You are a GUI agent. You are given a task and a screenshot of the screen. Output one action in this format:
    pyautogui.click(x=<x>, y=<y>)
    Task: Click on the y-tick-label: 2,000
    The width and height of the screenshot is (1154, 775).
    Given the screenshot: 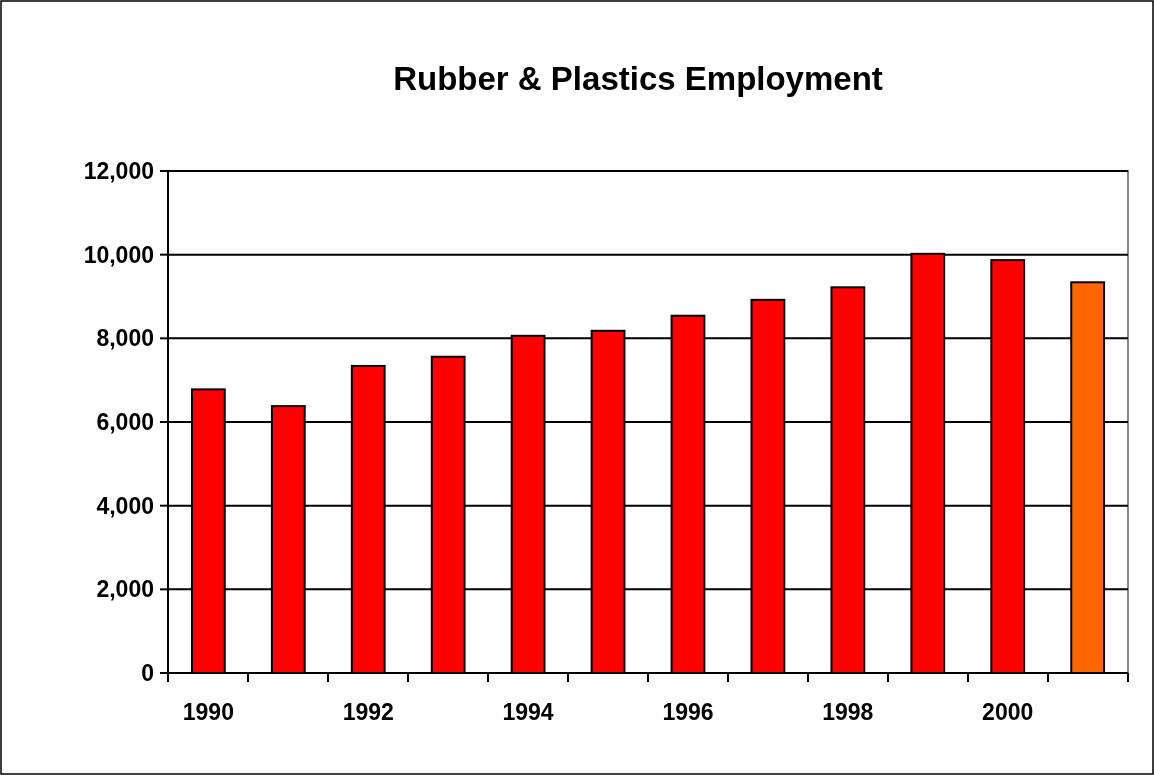 What is the action you would take?
    pyautogui.click(x=125, y=589)
    